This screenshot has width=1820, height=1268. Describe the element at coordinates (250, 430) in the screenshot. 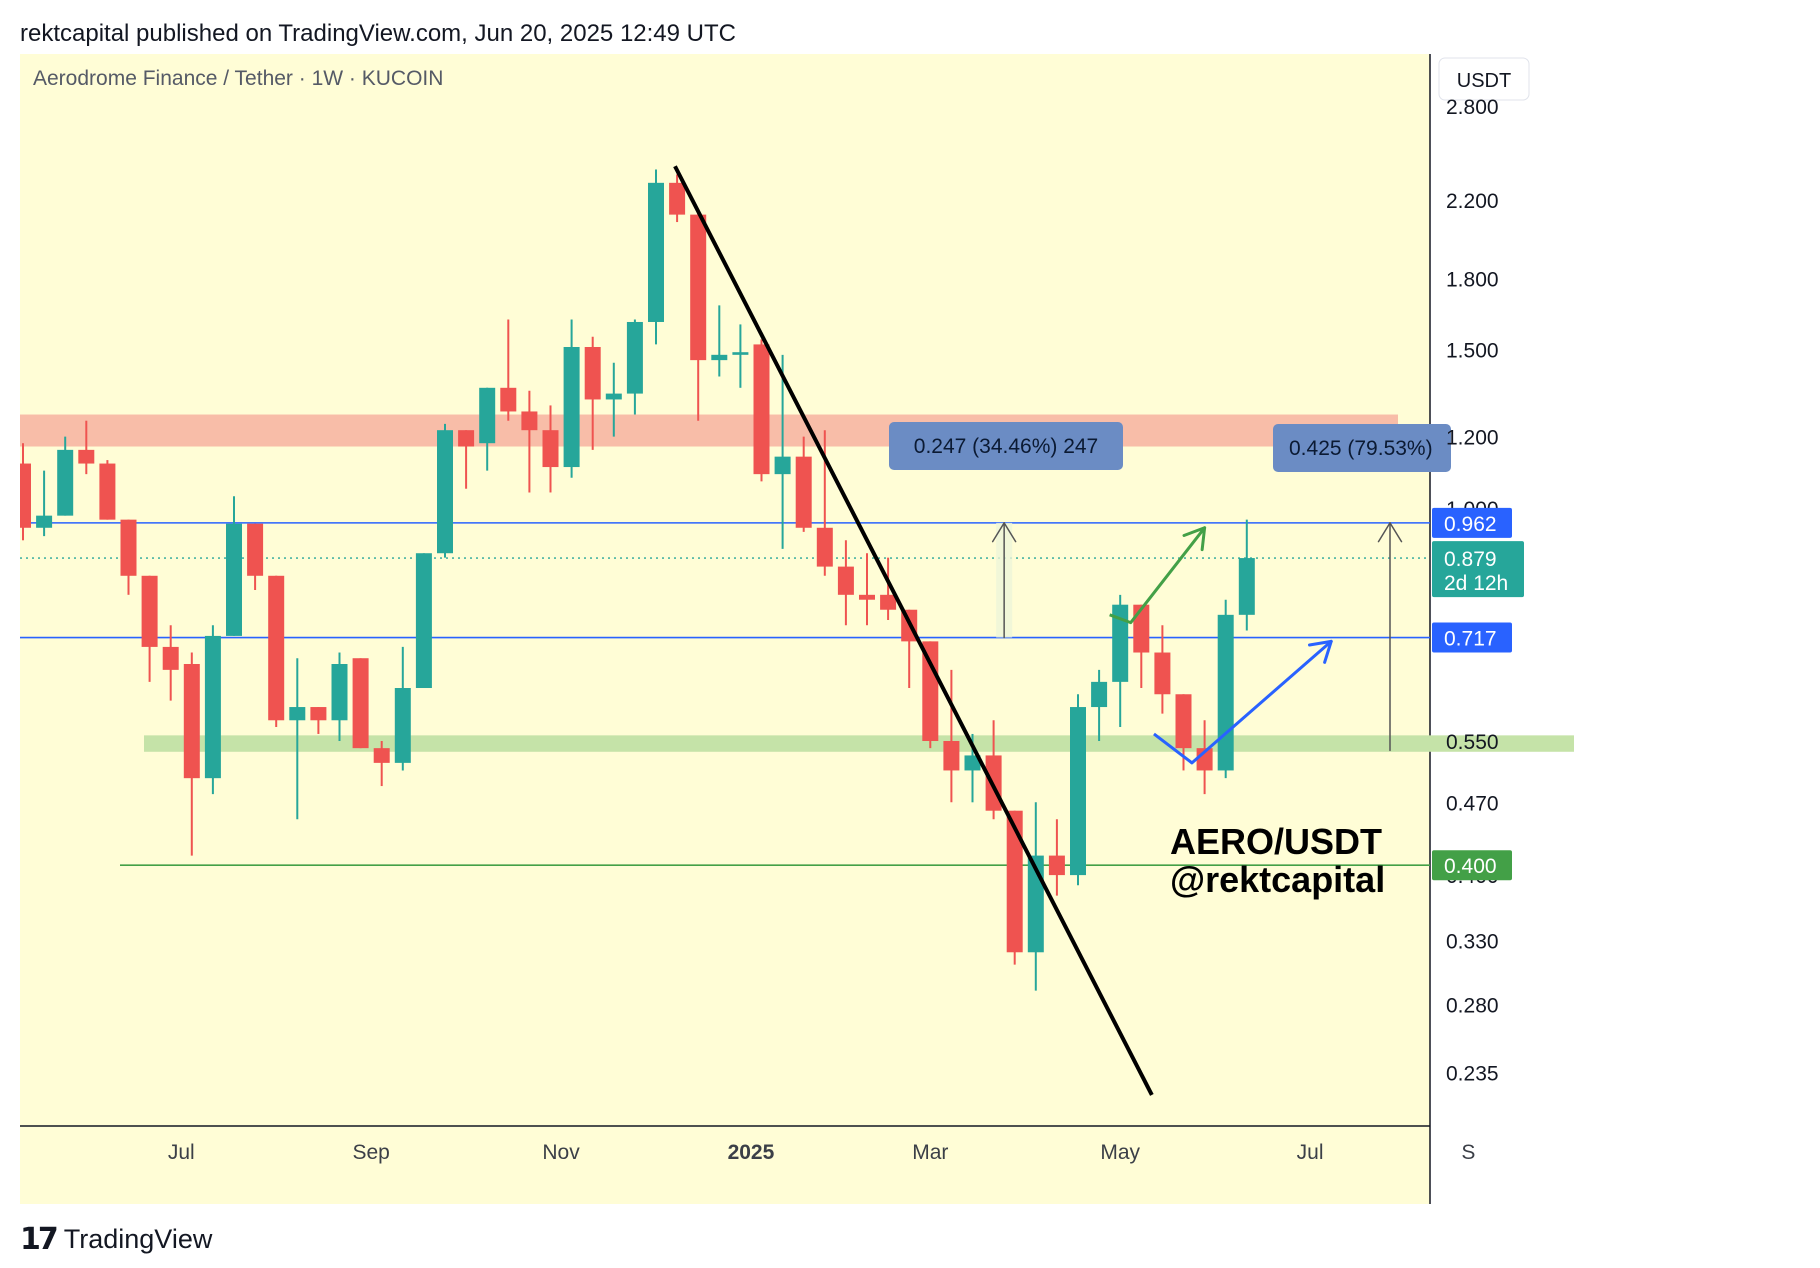

I see `resistance-zone` at that location.